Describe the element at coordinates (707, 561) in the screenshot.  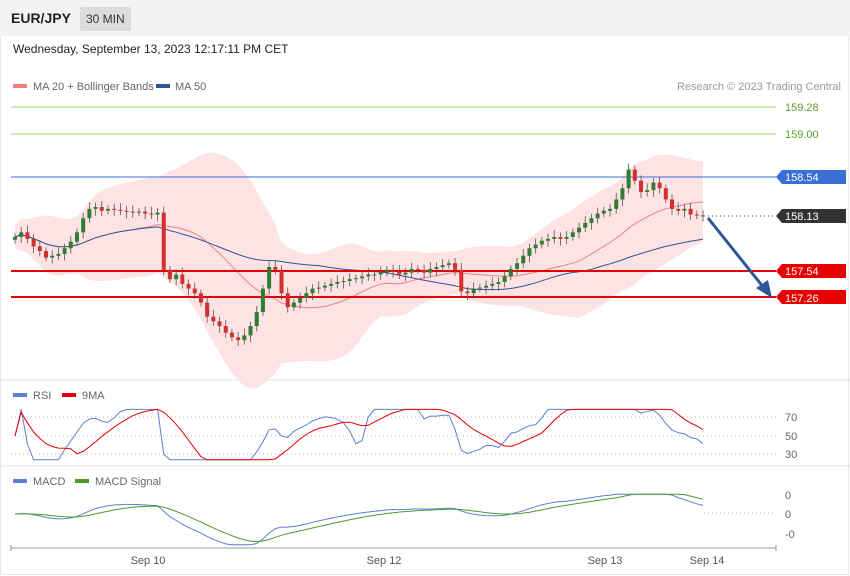
I see `x-tick-sep14: Sep 14` at that location.